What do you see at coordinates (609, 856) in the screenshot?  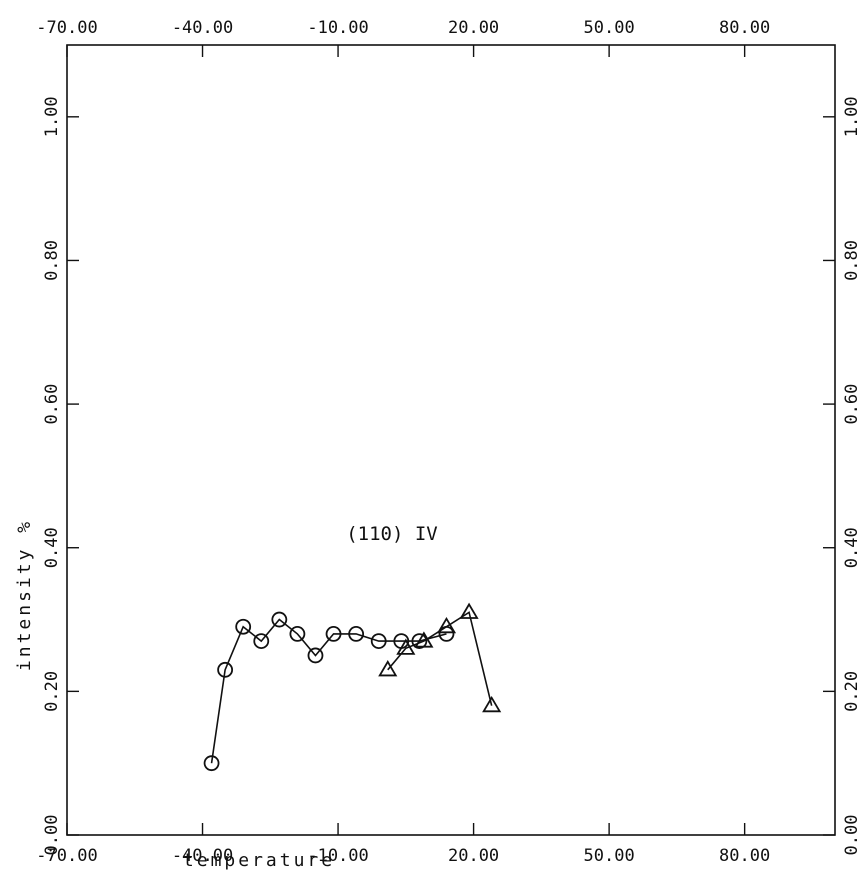 I see `x-tick-label-bottom: 50.00` at bounding box center [609, 856].